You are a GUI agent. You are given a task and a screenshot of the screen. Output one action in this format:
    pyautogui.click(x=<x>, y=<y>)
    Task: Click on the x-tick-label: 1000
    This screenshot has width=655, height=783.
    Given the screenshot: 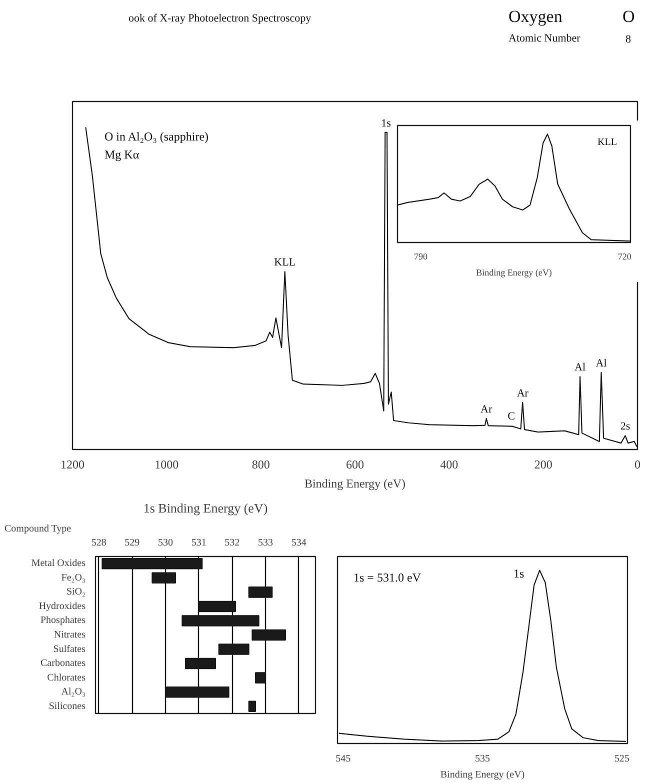 What is the action you would take?
    pyautogui.click(x=166, y=465)
    